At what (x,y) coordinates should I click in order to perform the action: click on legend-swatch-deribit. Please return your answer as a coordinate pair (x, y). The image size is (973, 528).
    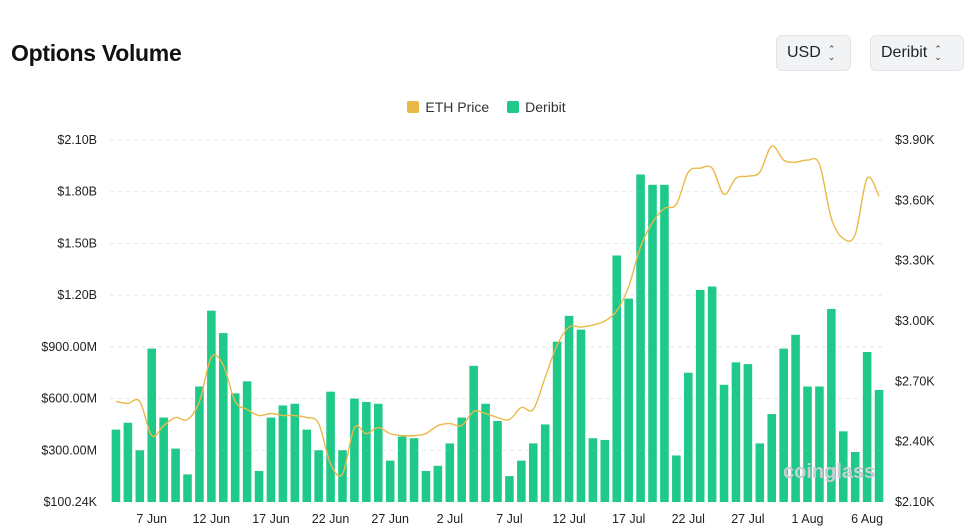
    Looking at the image, I should click on (513, 107).